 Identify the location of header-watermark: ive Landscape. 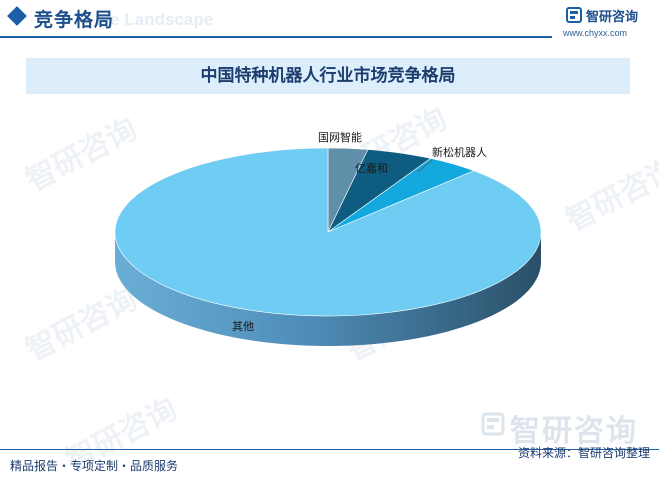
(155, 19).